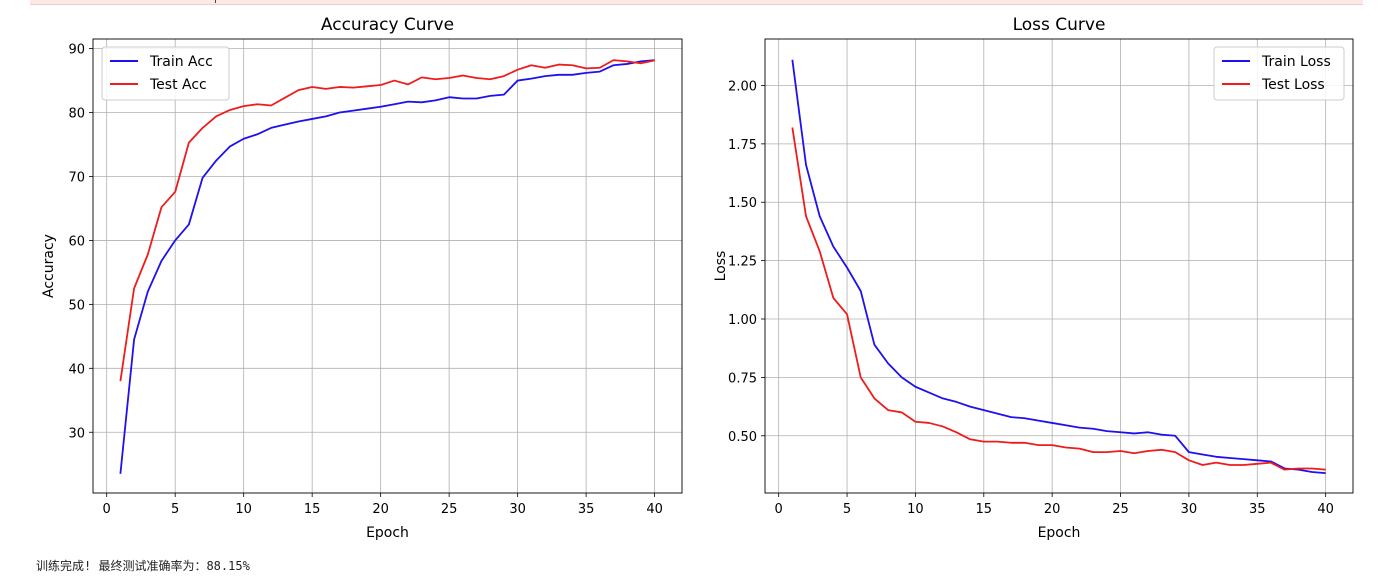 The image size is (1378, 578). Describe the element at coordinates (1059, 25) in the screenshot. I see `loss-chart-title: Loss Curve` at that location.